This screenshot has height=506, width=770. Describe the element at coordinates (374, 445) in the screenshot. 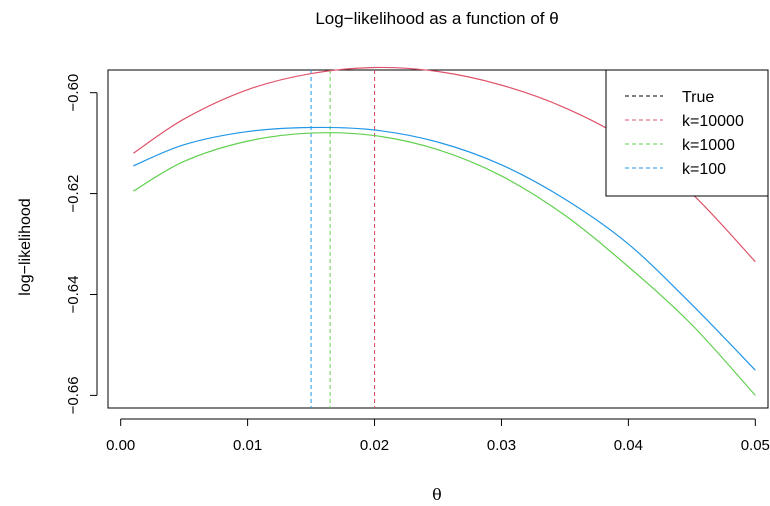

I see `x-tick-label: 0.02` at that location.